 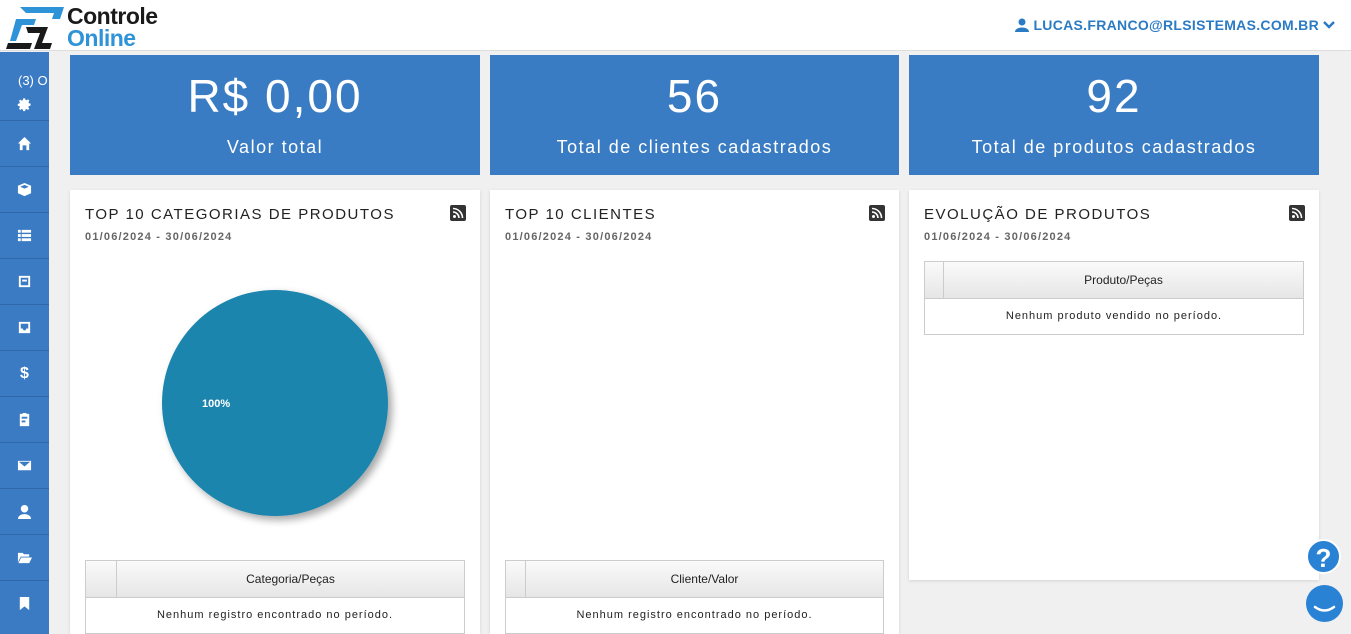 I want to click on envelope-icon, so click(x=24, y=465).